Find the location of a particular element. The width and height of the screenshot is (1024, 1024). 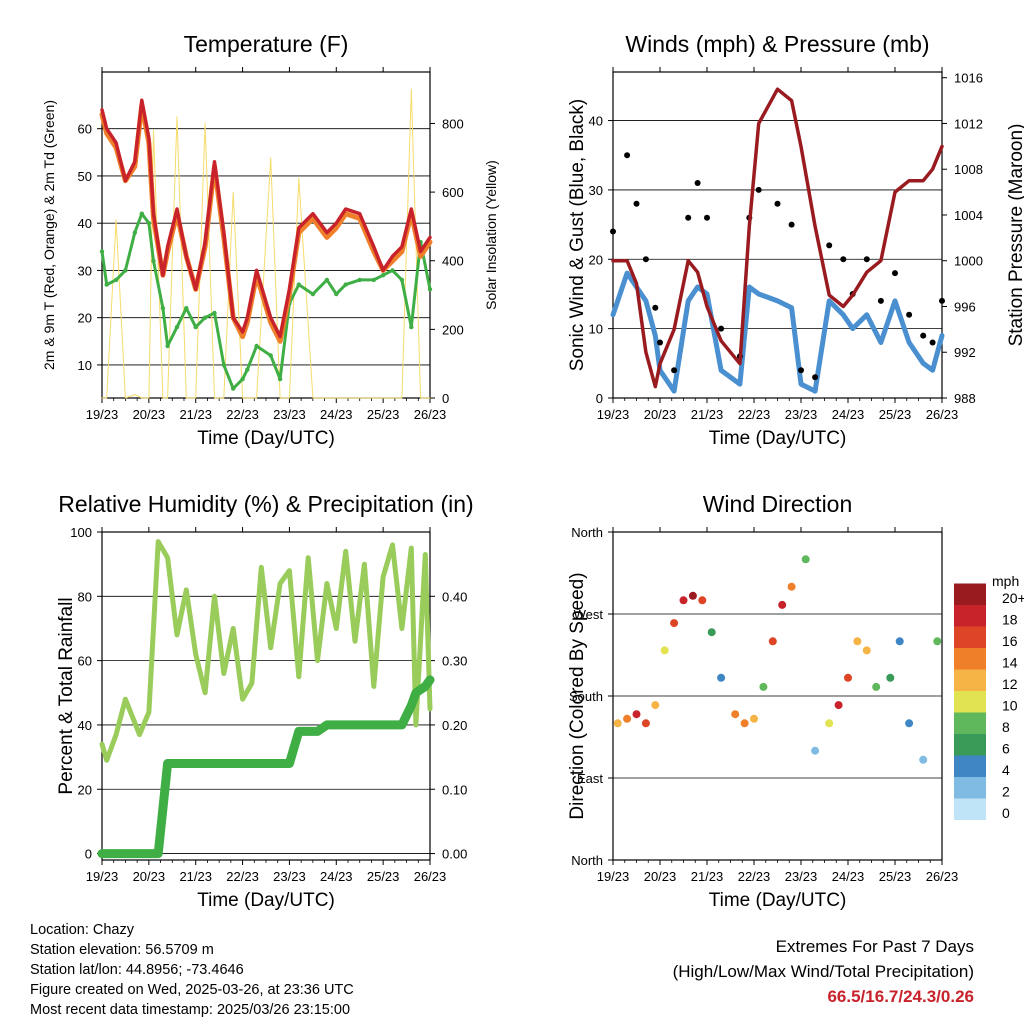

y2-tick-label: 1008 is located at coordinates (968, 169).